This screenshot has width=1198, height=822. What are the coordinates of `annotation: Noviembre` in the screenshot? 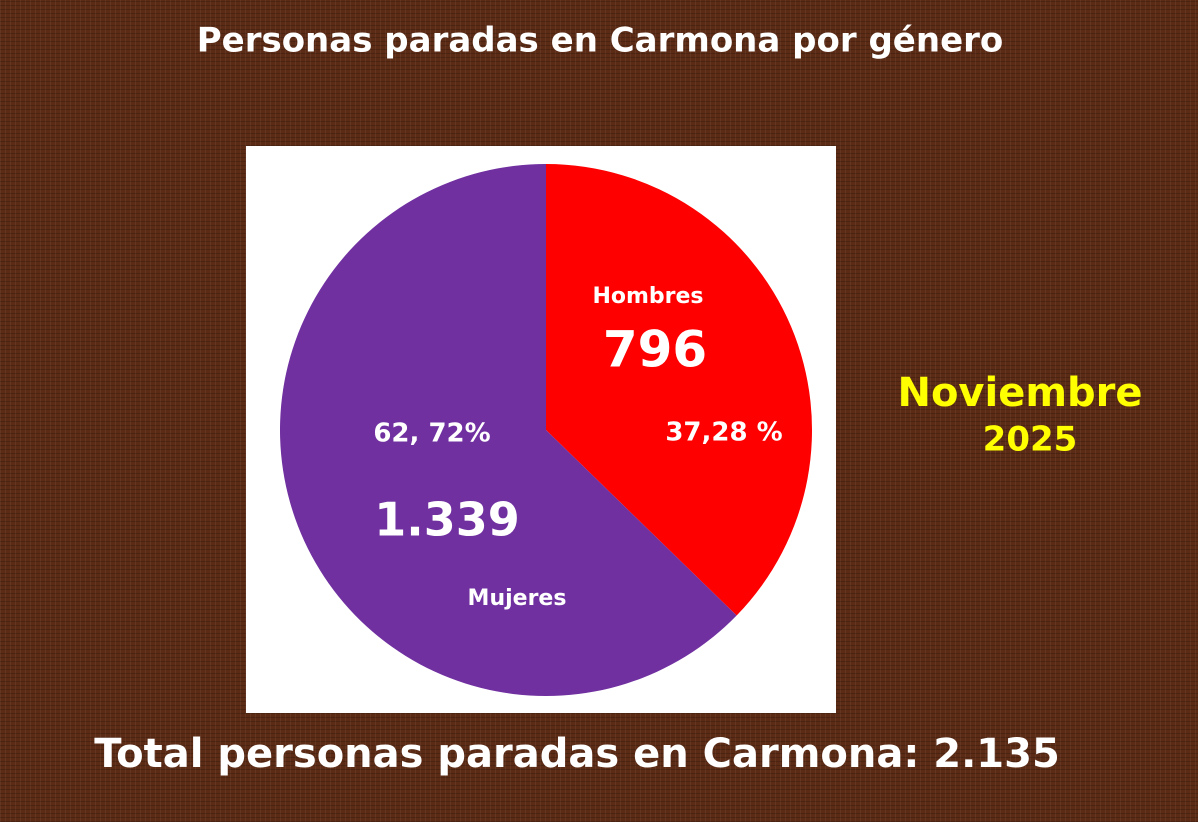 It's located at (1019, 393).